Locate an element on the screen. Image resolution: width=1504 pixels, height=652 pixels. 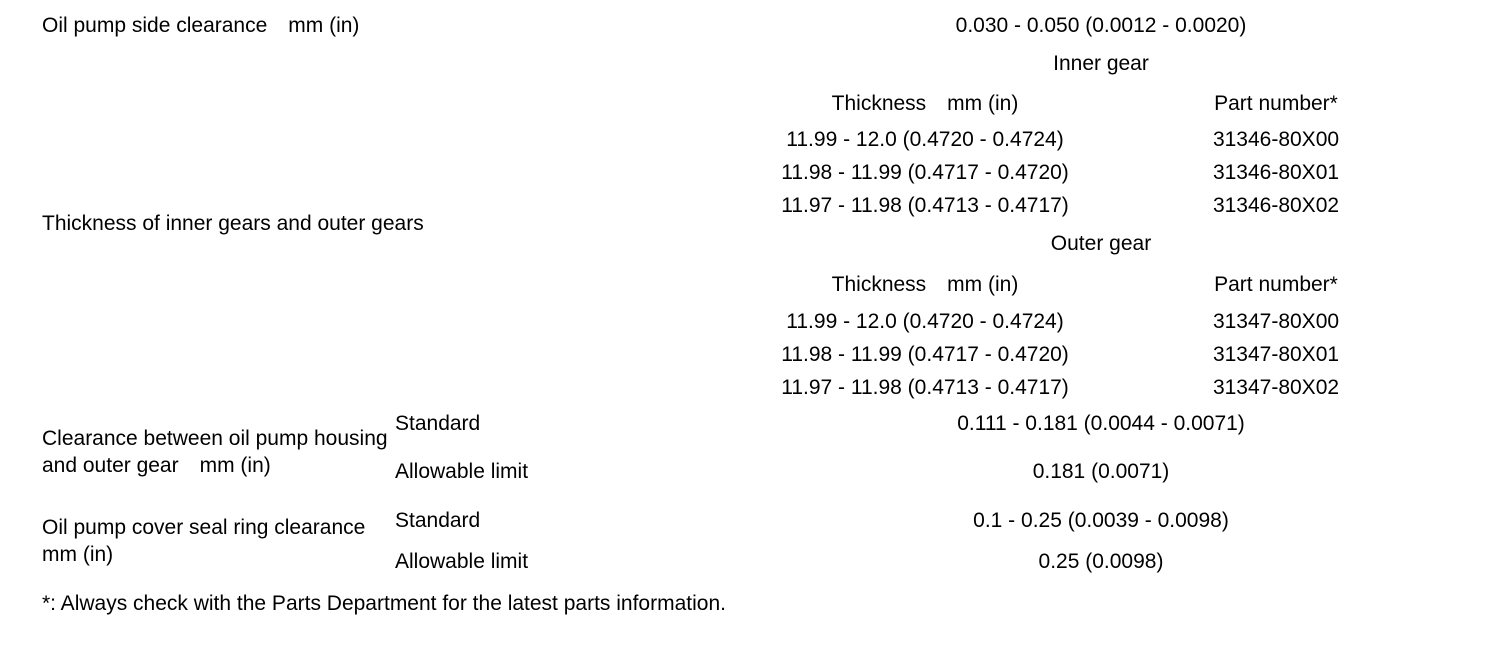
inner-thickness-value: 11.99 - 12.0 (0.4720 - 0.4724) is located at coordinates (925, 139).